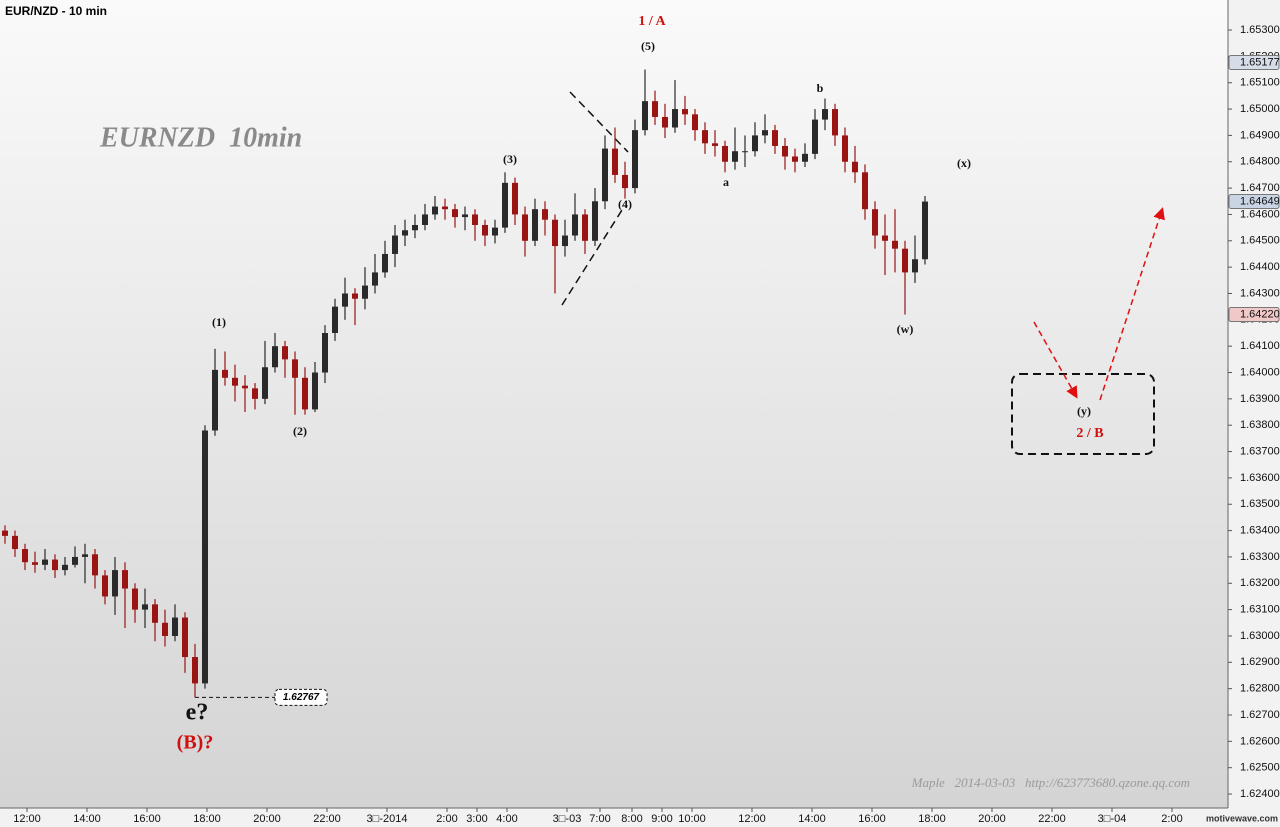 This screenshot has width=1280, height=827. What do you see at coordinates (207, 819) in the screenshot?
I see `x-tick-label: 18:00` at bounding box center [207, 819].